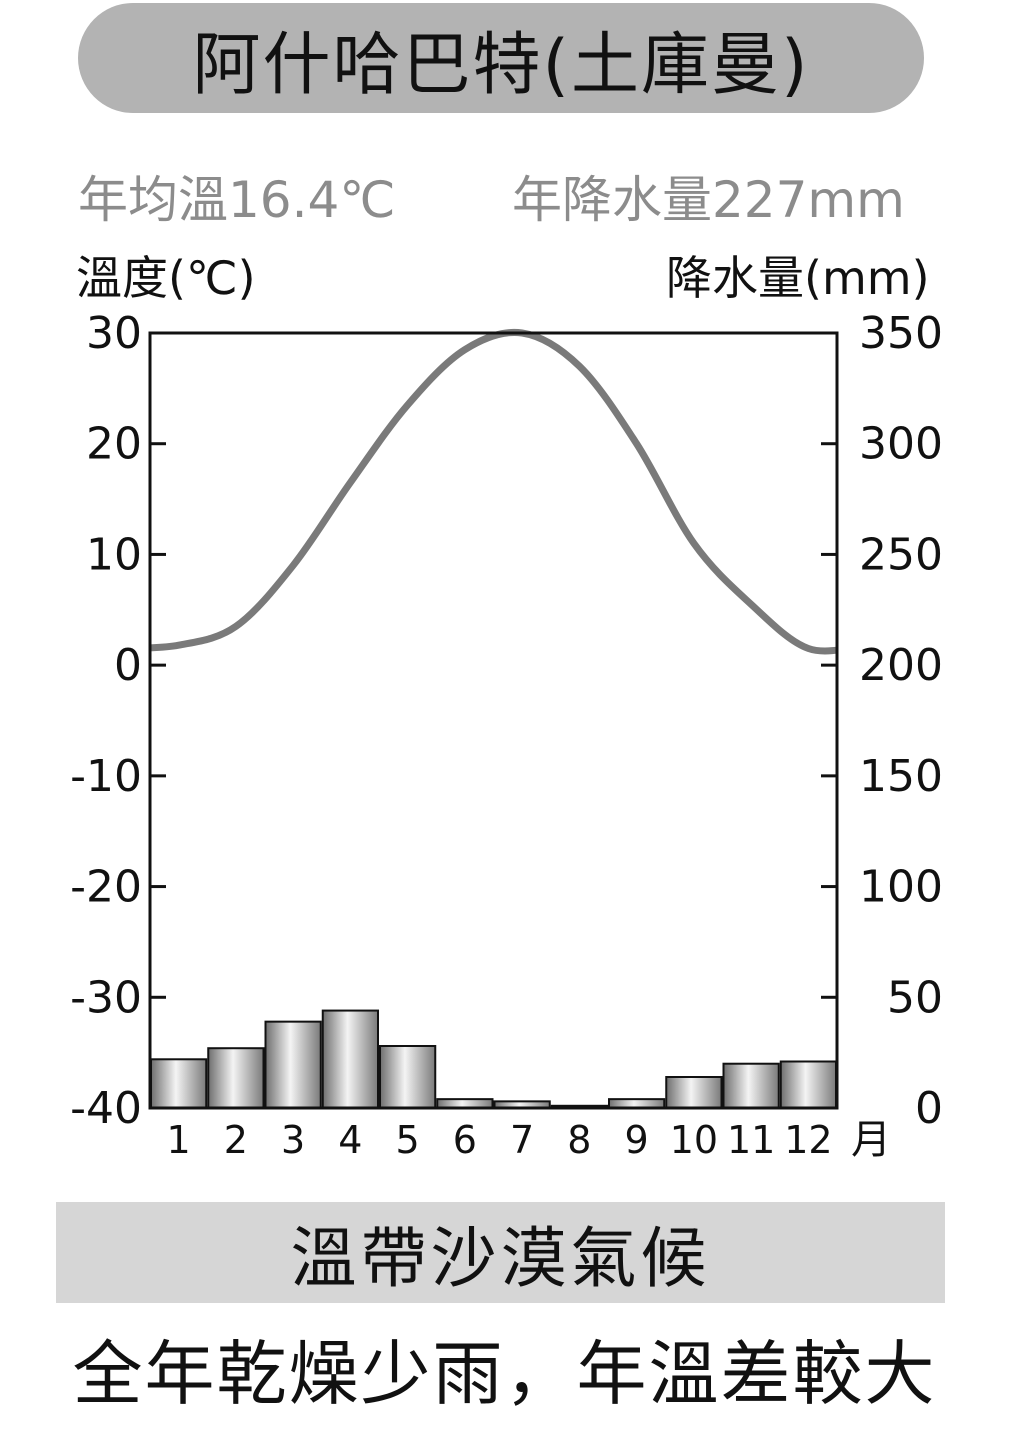 Image resolution: width=1009 pixels, height=1429 pixels. What do you see at coordinates (408, 1140) in the screenshot?
I see `month-label: 5` at bounding box center [408, 1140].